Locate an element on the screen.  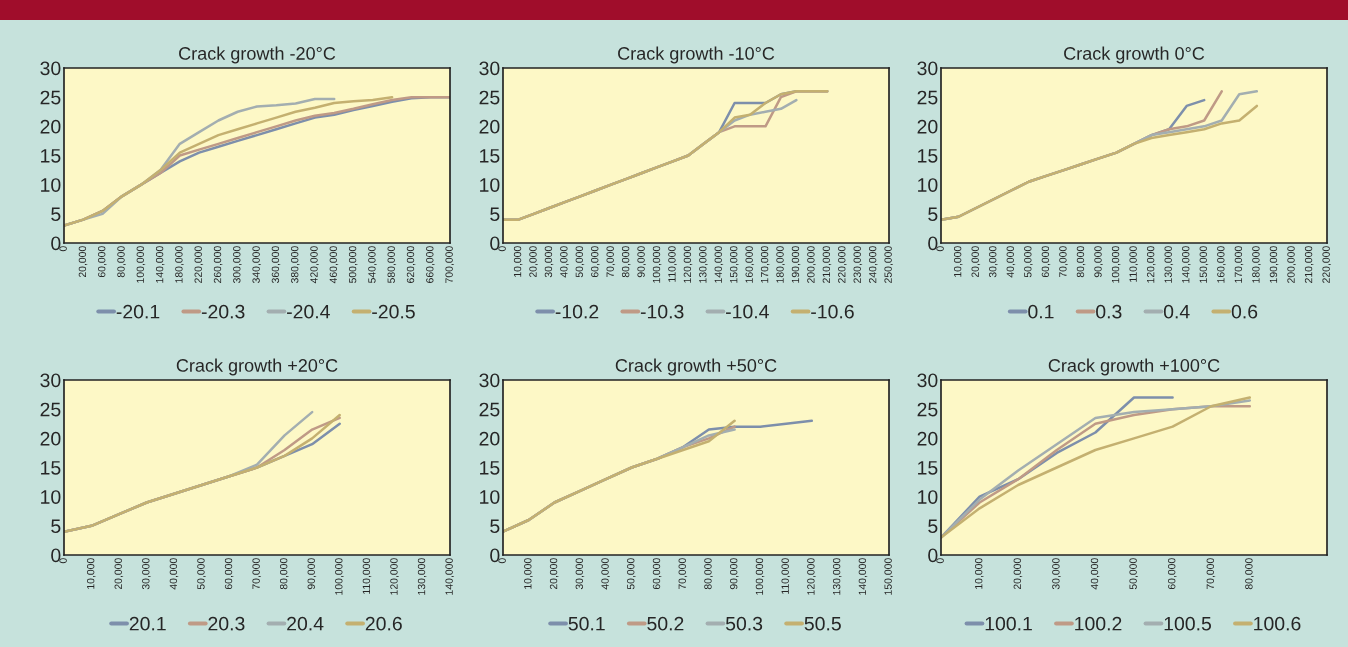
x-tick-label: 360,000 is located at coordinates (276, 265).